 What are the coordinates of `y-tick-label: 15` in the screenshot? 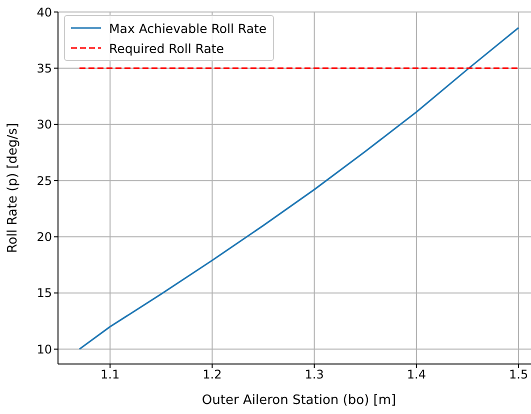 It's located at (44, 293).